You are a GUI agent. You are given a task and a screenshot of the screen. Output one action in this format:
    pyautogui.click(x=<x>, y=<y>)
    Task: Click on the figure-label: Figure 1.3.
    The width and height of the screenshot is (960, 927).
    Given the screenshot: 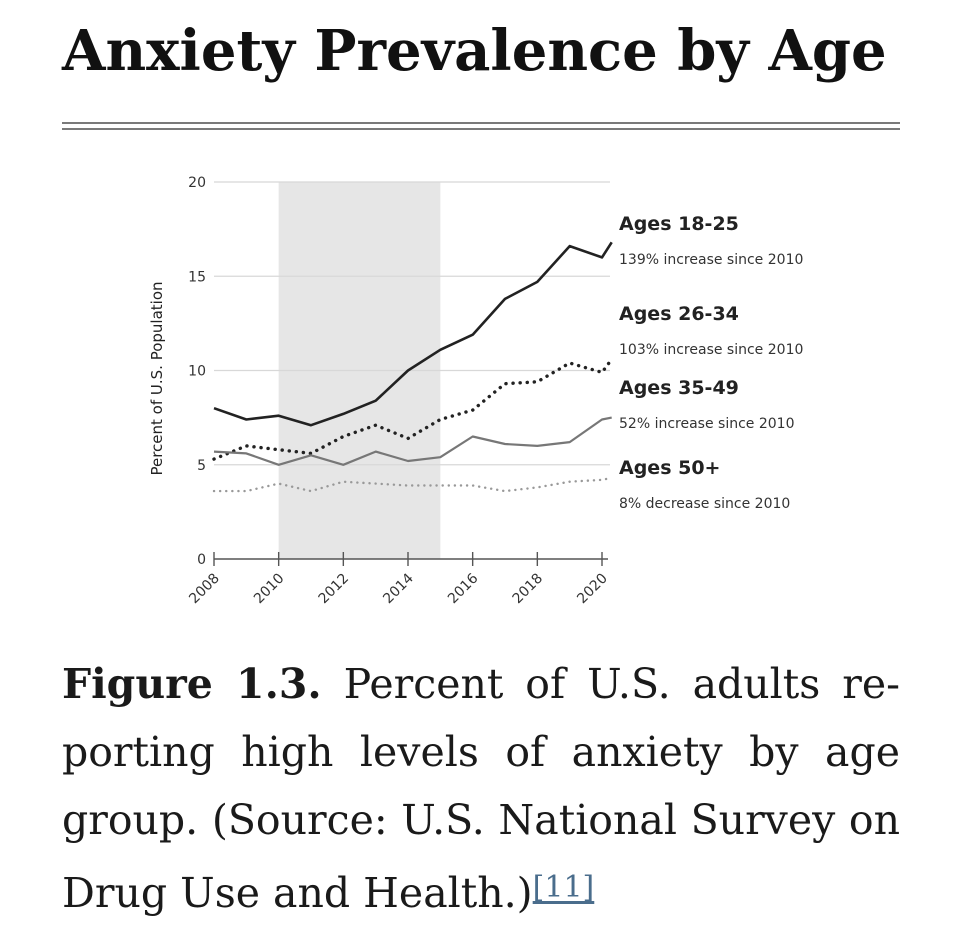 What is the action you would take?
    pyautogui.click(x=192, y=684)
    